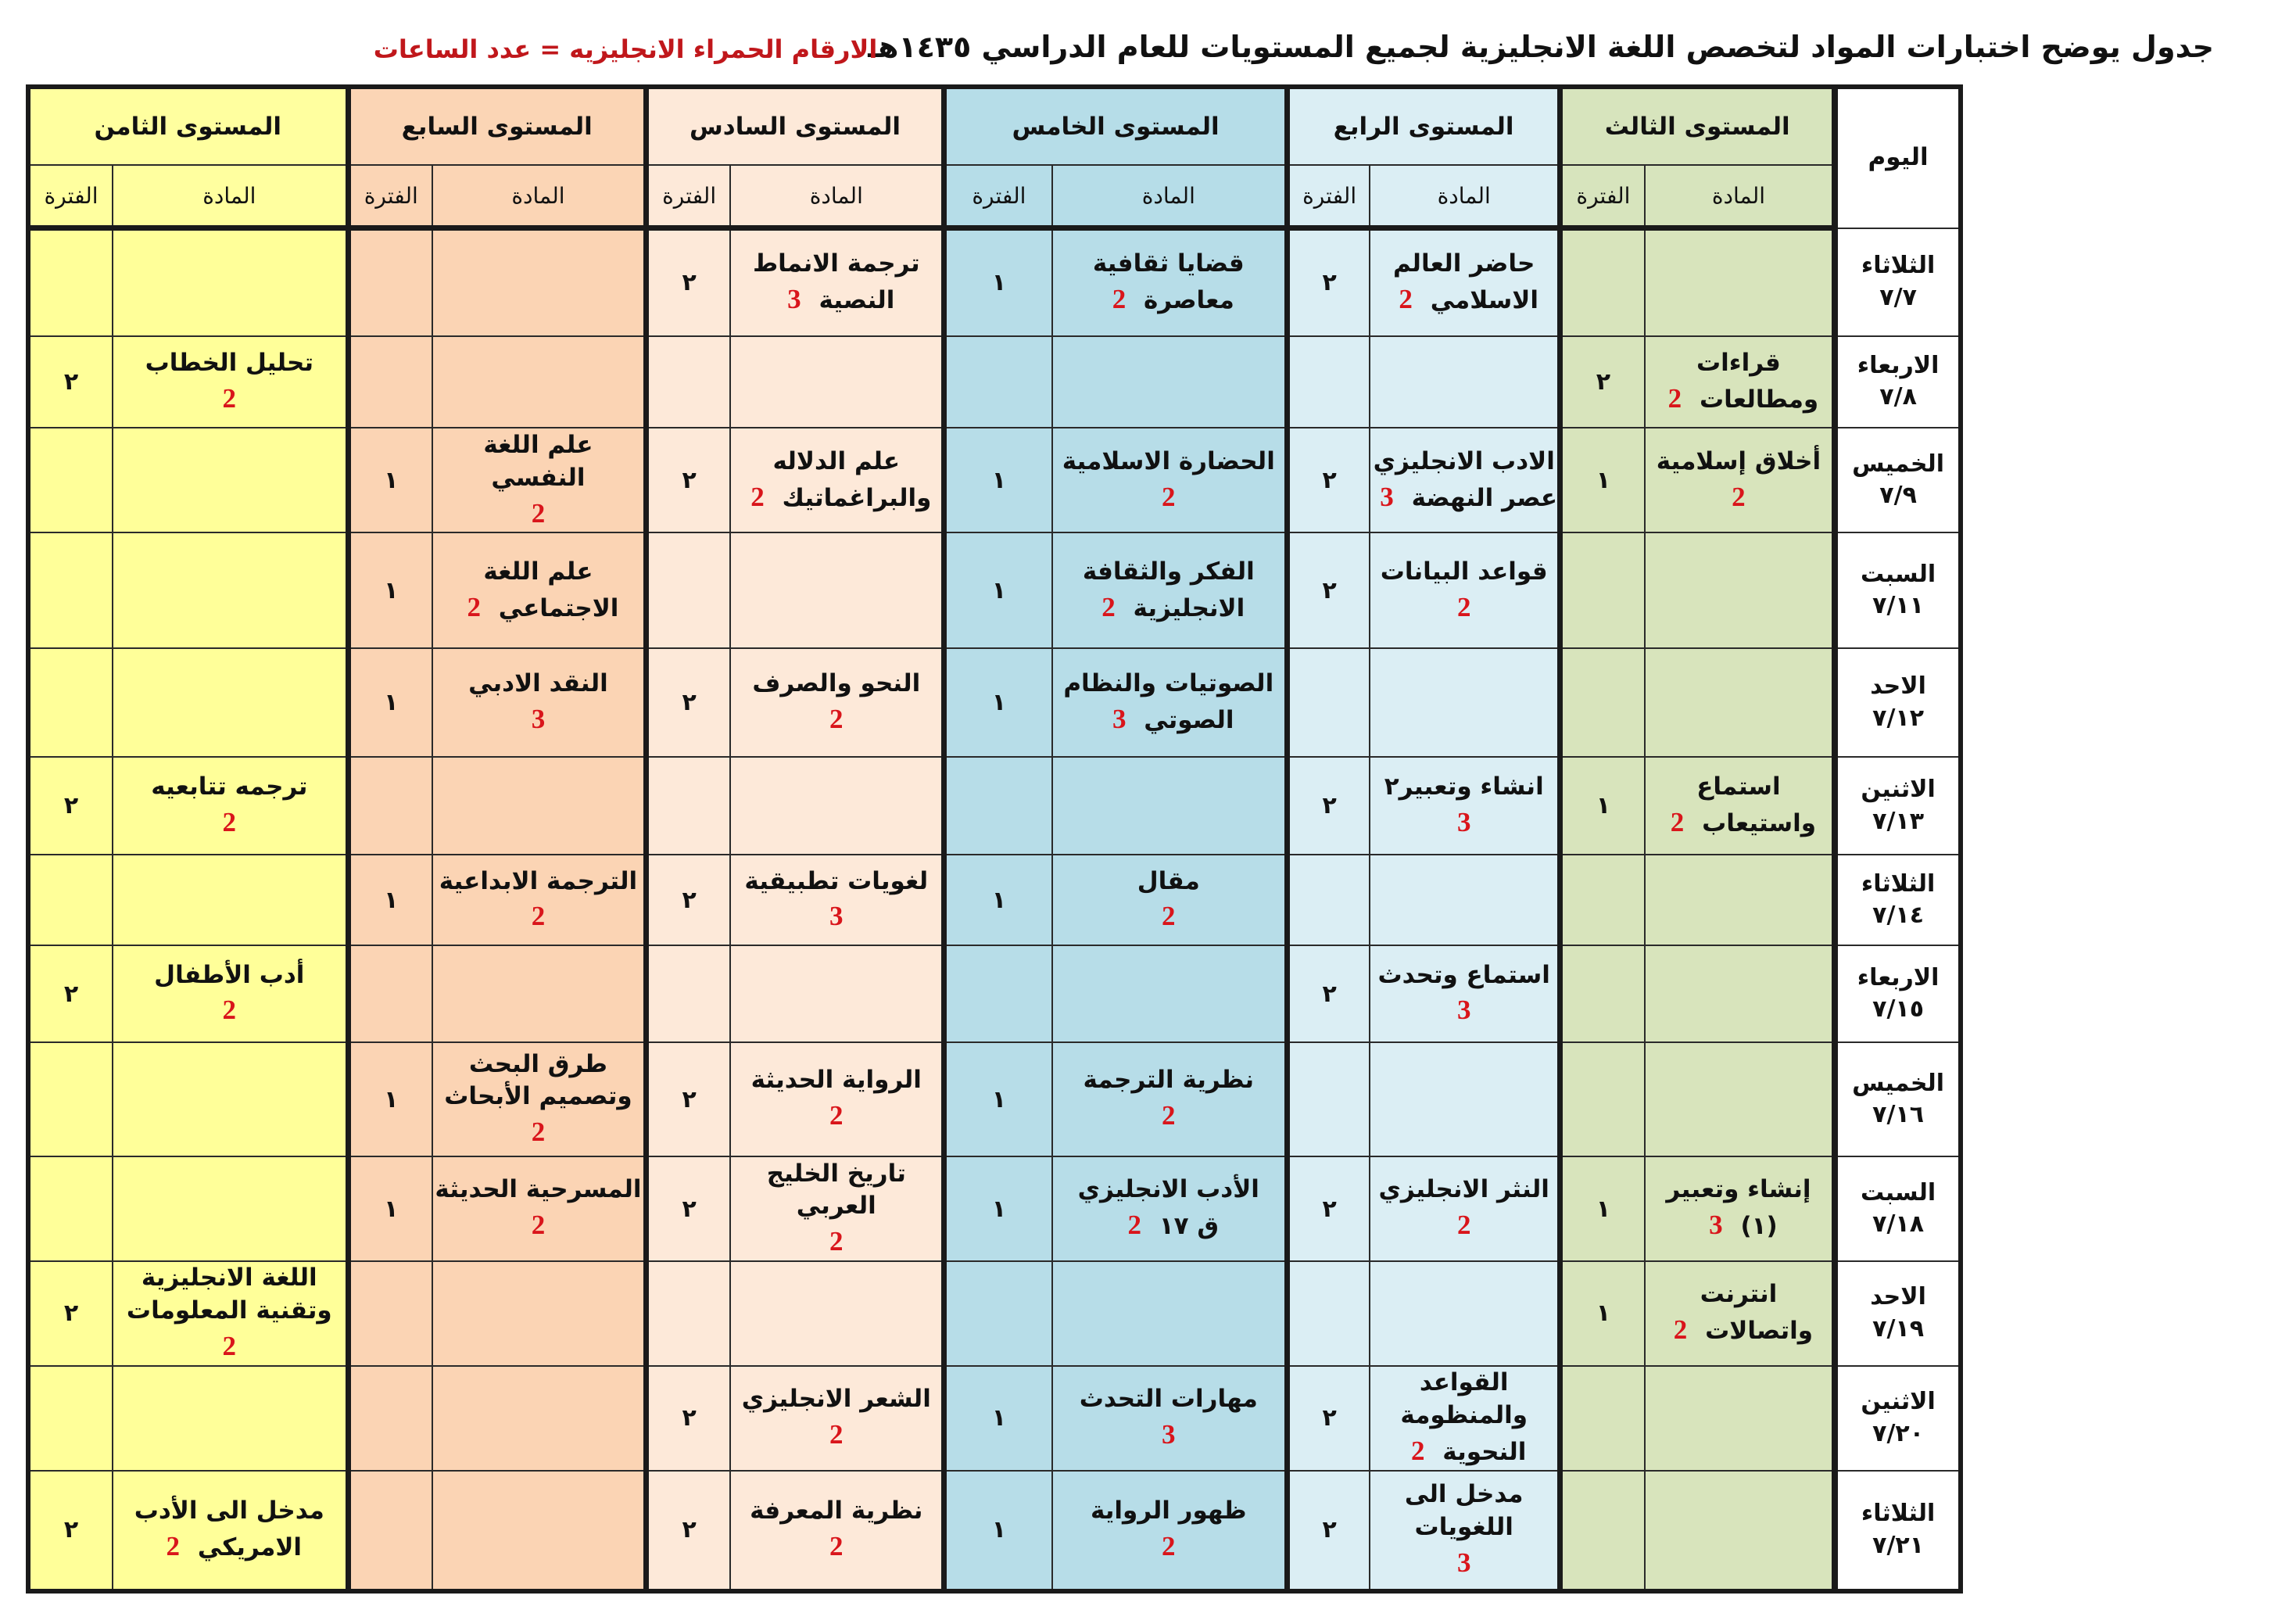 This screenshot has height=1624, width=2296. What do you see at coordinates (1169, 1224) in the screenshot?
I see `subject-line2: ق ١٧ 2` at bounding box center [1169, 1224].